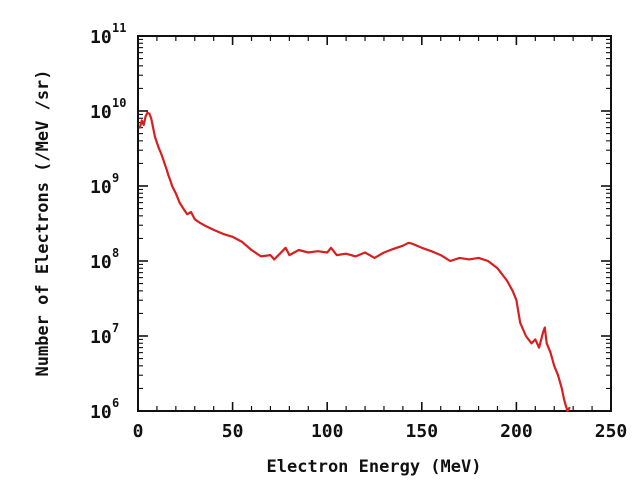 The height and width of the screenshot is (492, 635). What do you see at coordinates (115, 178) in the screenshot?
I see `y-tick-exponent: 9` at bounding box center [115, 178].